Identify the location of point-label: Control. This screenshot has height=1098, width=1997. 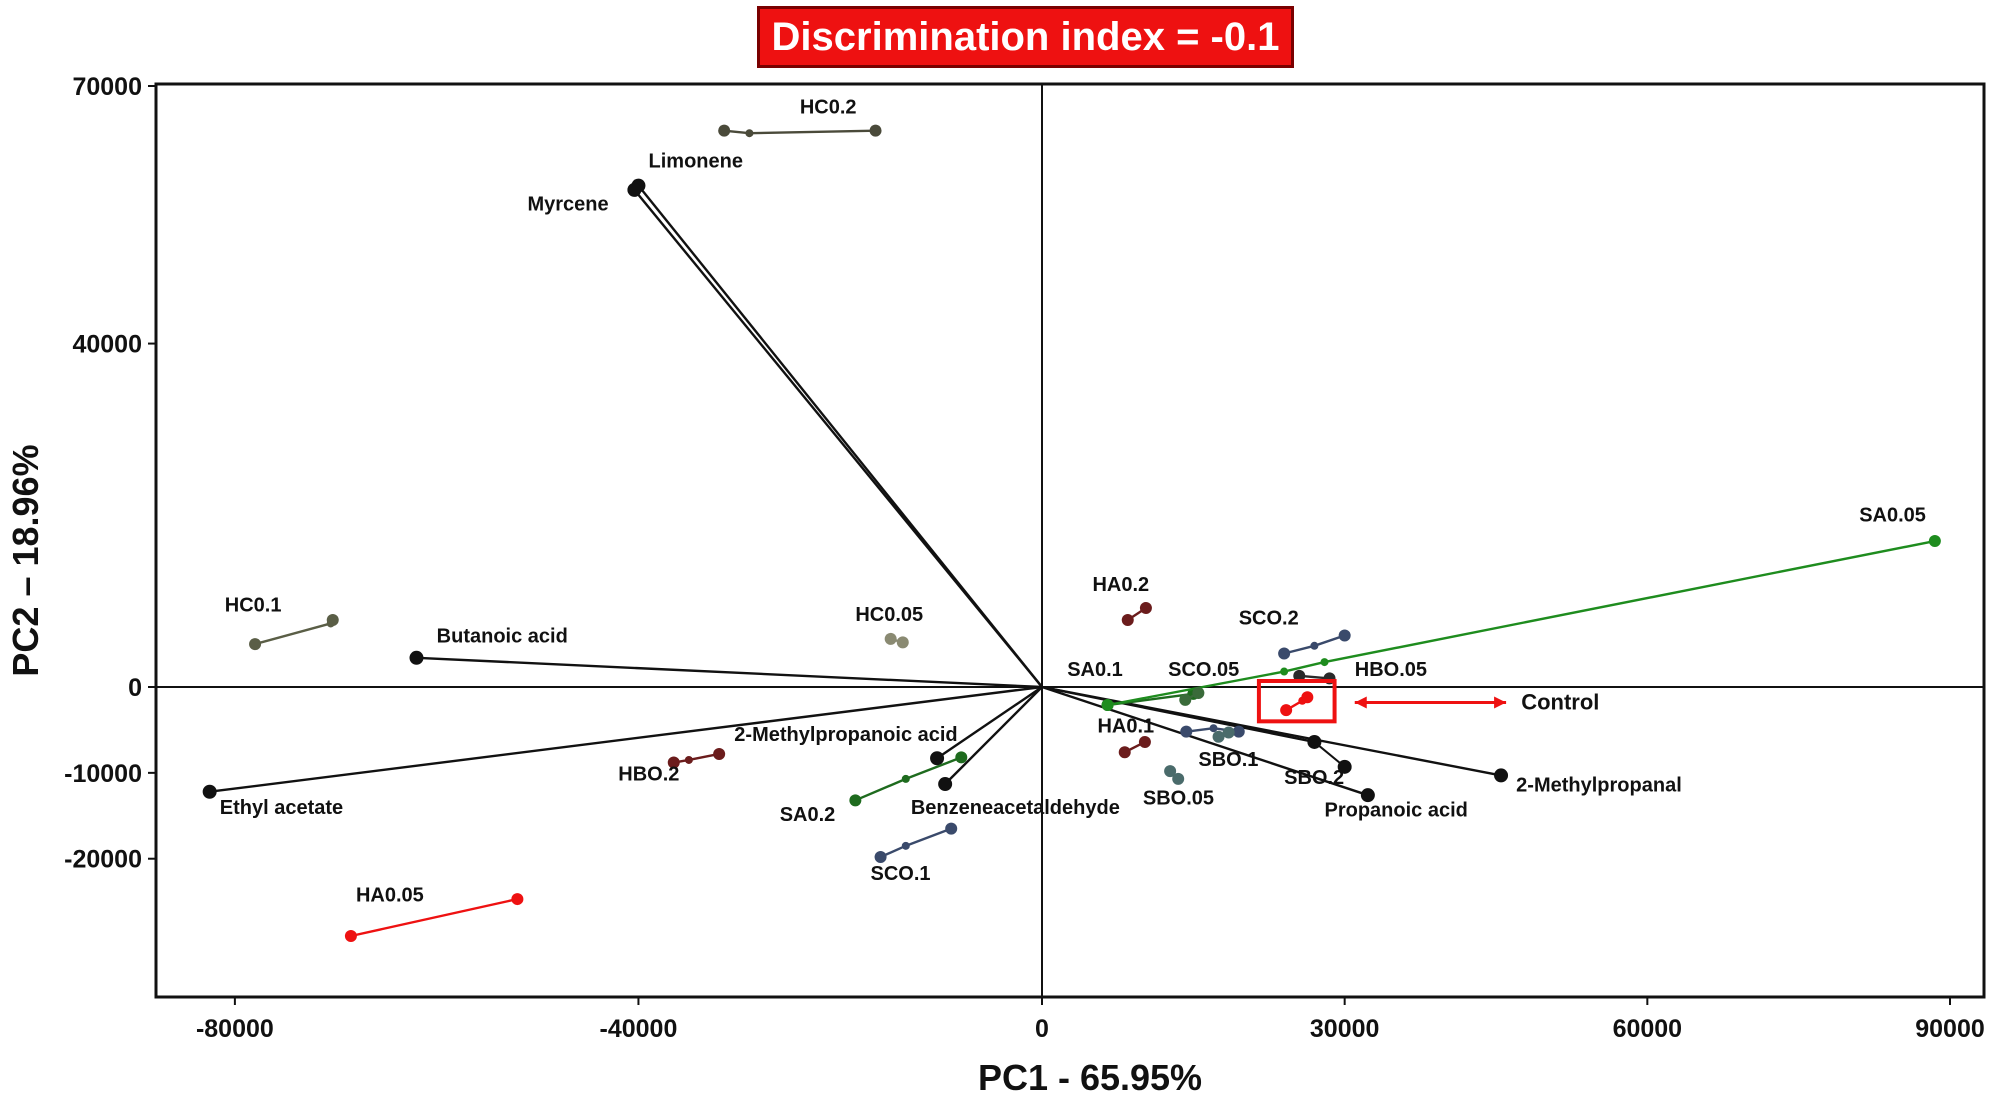
(1560, 701).